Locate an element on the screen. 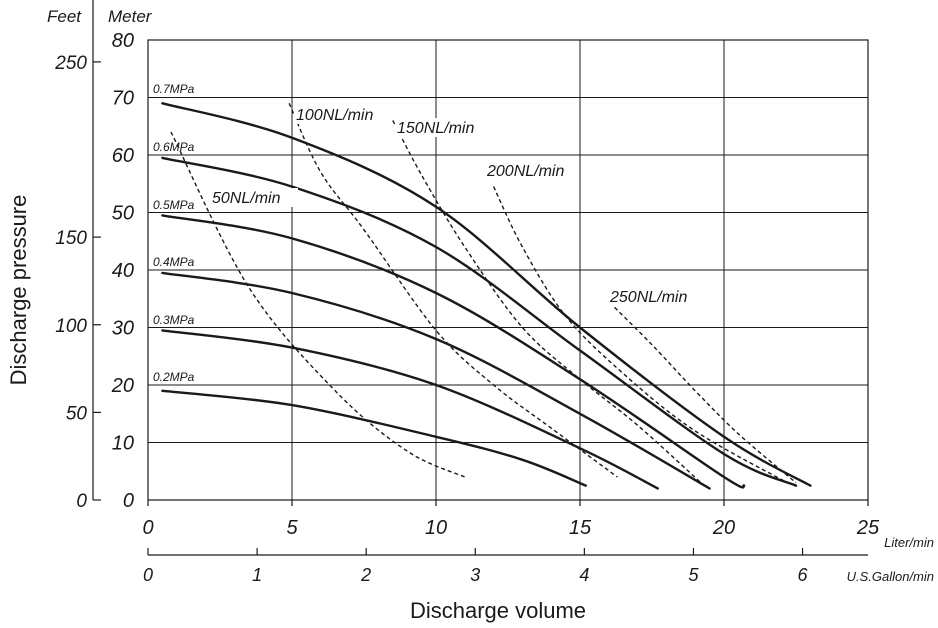  y-tick-label: 40 is located at coordinates (123, 271).